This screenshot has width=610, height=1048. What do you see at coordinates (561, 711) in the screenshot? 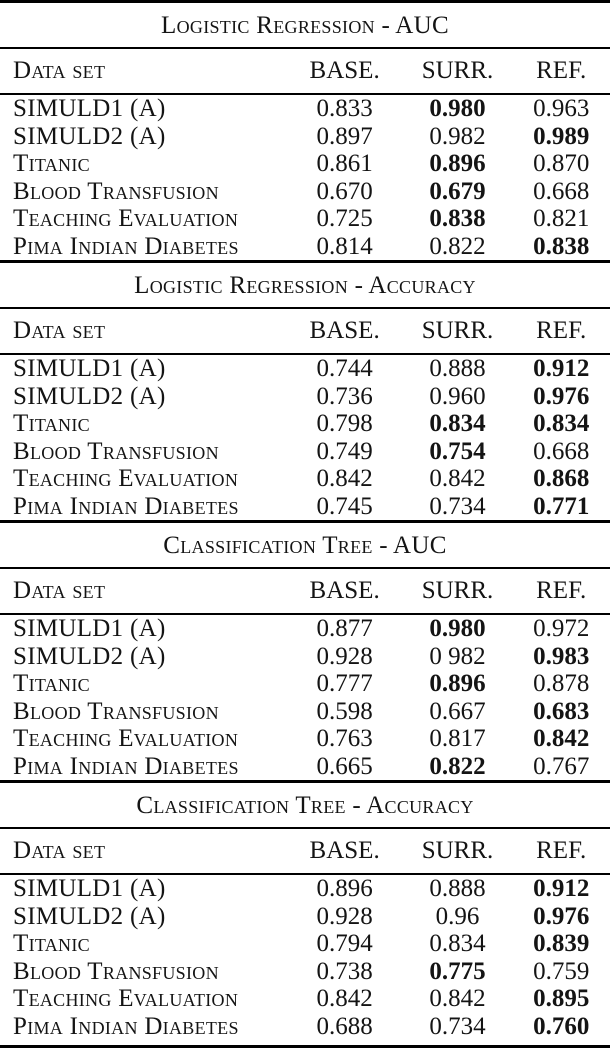
I see `ref-value-cell: 0.683` at bounding box center [561, 711].